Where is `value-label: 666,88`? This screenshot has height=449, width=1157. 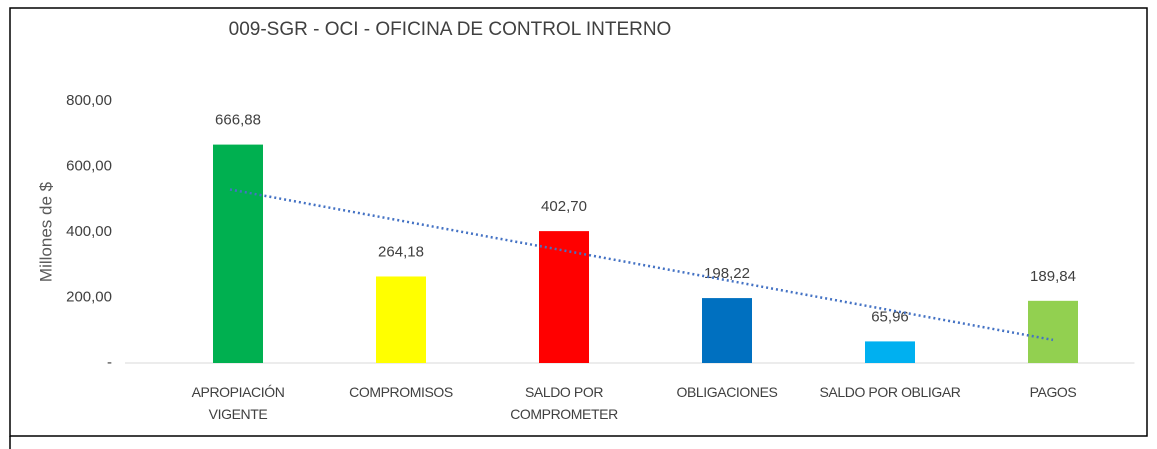
value-label: 666,88 is located at coordinates (238, 120).